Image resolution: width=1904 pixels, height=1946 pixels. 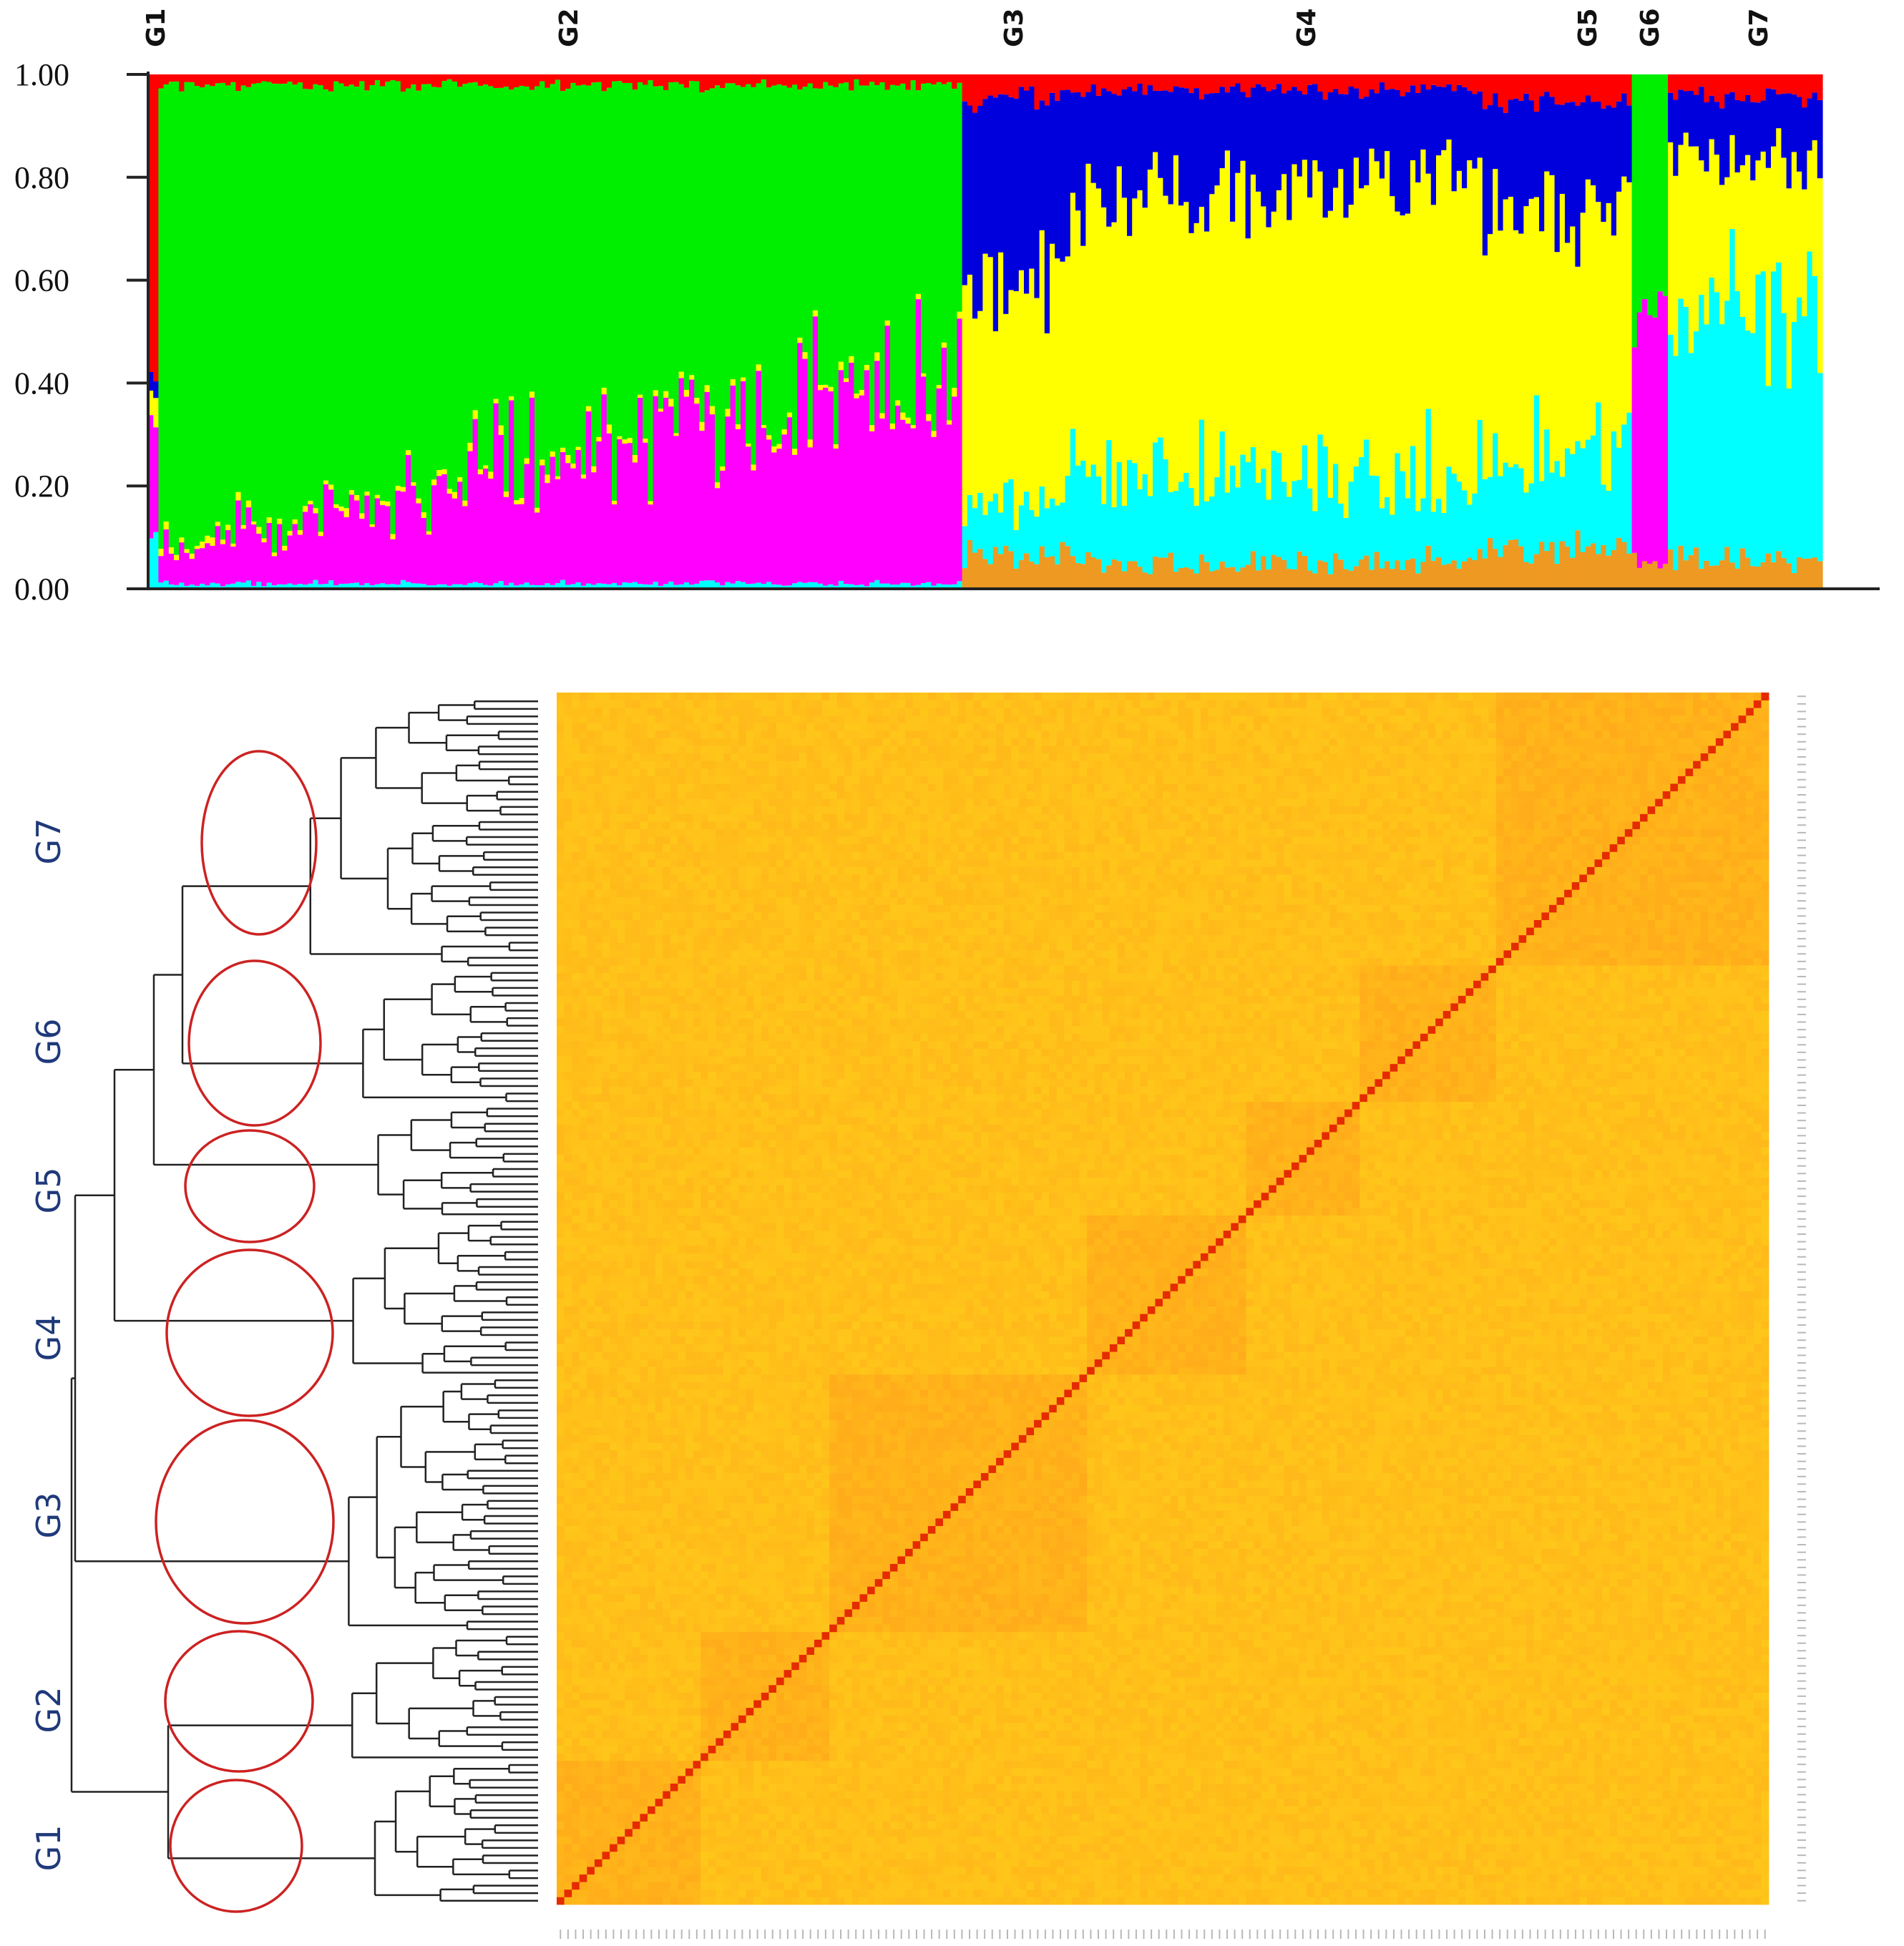 What do you see at coordinates (1562, 565) in the screenshot?
I see `bar-segment-orange` at bounding box center [1562, 565].